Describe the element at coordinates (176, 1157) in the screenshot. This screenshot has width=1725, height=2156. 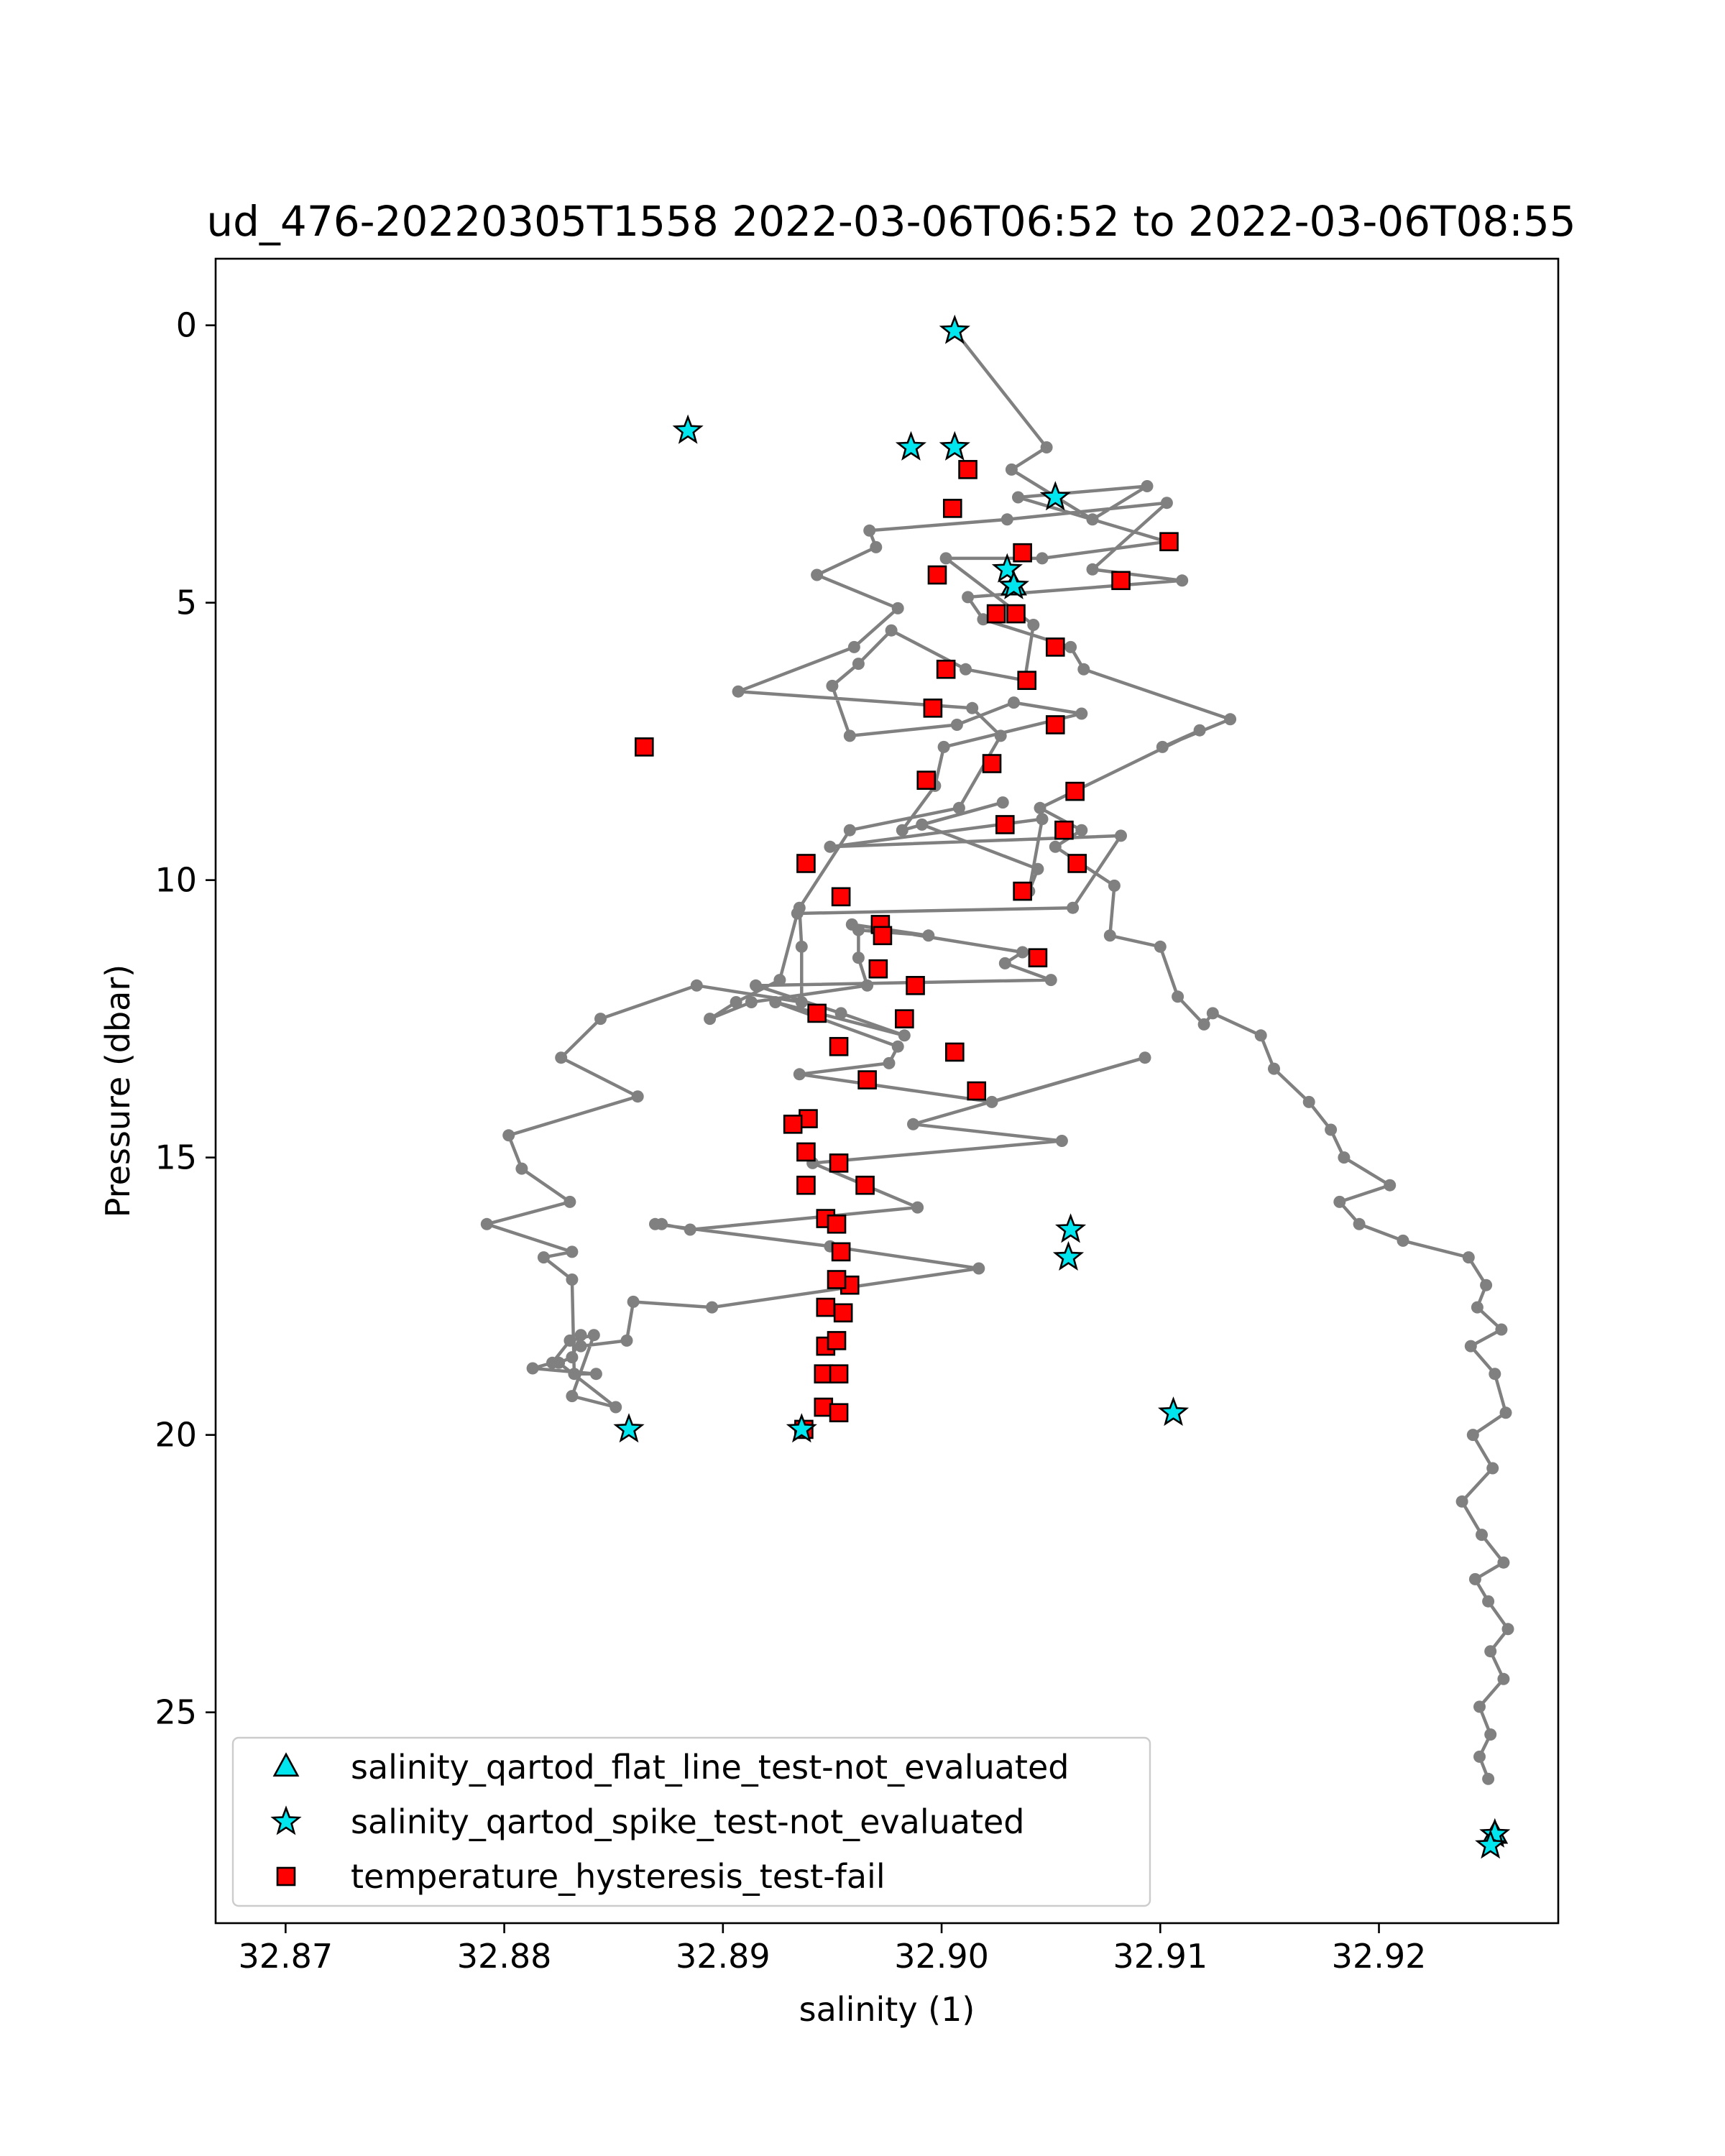
I see `y-tick-label: 15` at that location.